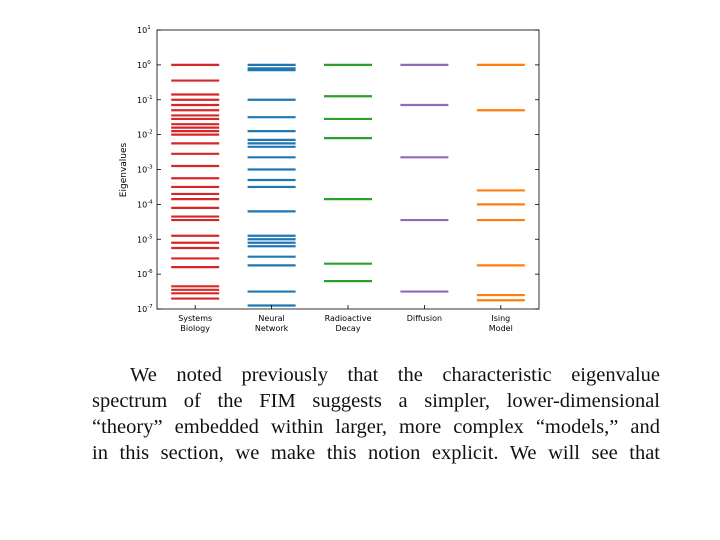 The height and width of the screenshot is (540, 720). Describe the element at coordinates (144, 65) in the screenshot. I see `y-tick-label: 100` at that location.